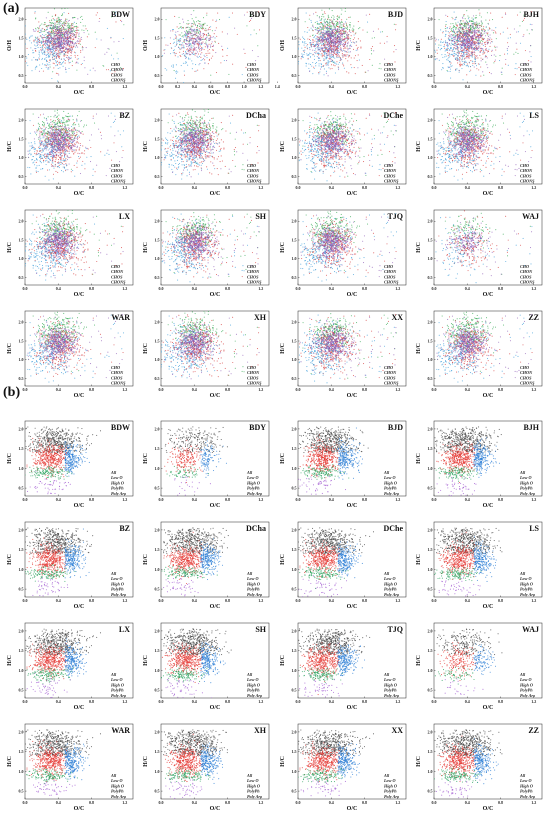  What do you see at coordinates (294, 75) in the screenshot?
I see `y-tick-label: 0.5` at bounding box center [294, 75].